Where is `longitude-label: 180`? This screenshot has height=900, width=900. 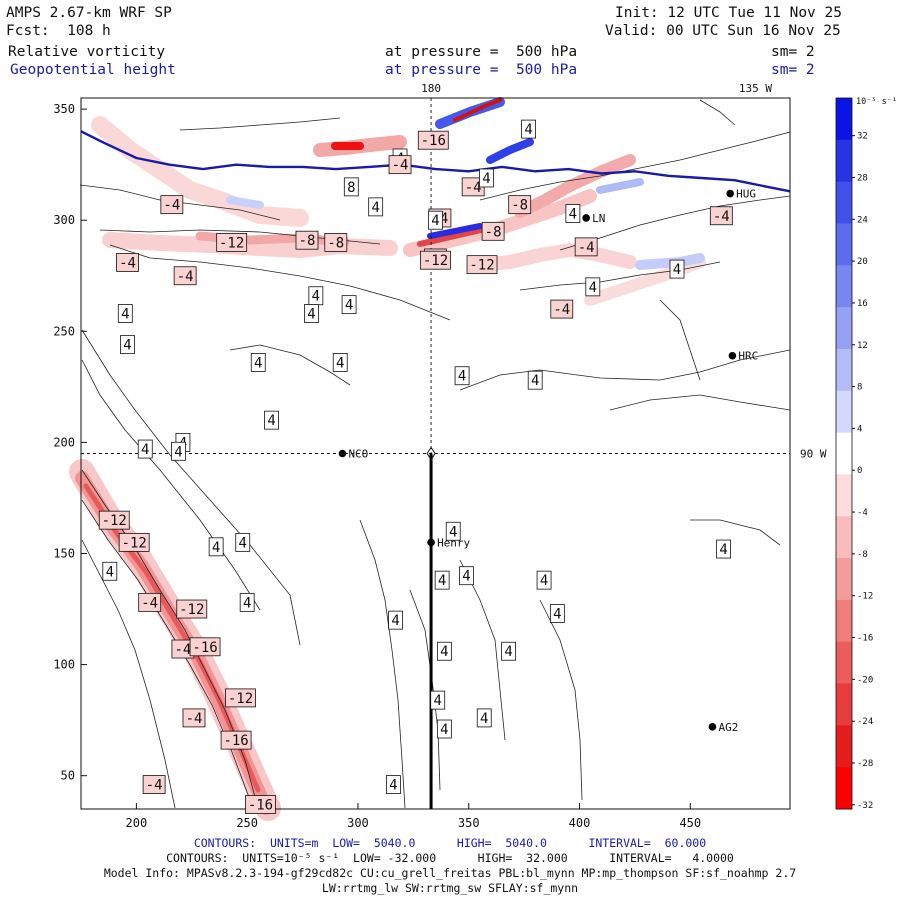
longitude-label: 180 is located at coordinates (431, 88).